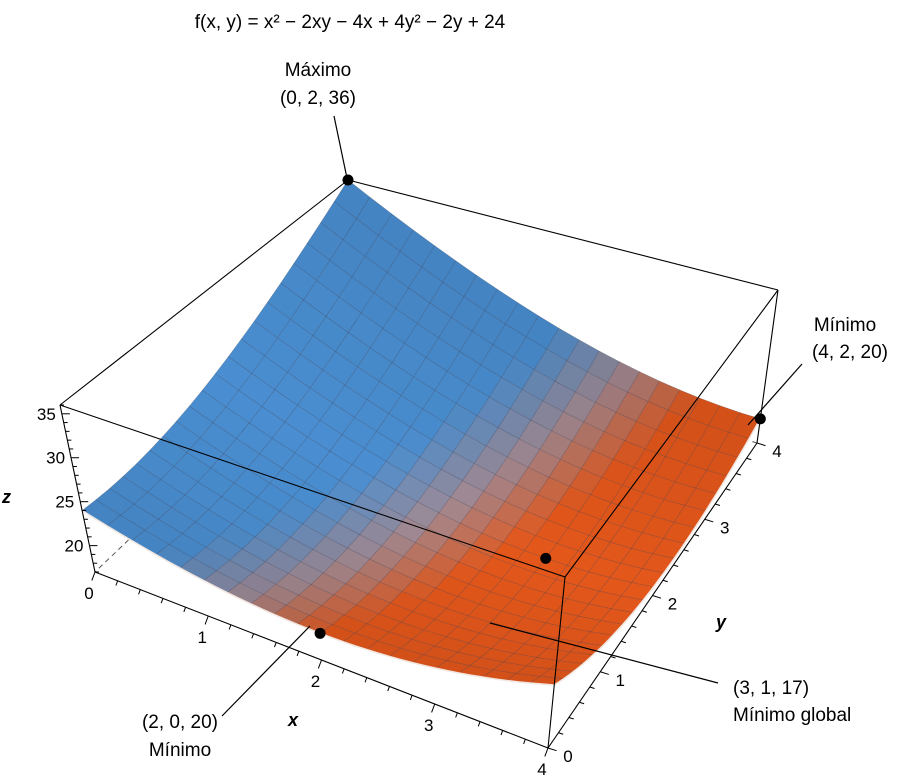 The width and height of the screenshot is (904, 784). I want to click on surface-right-edge, so click(657, 552).